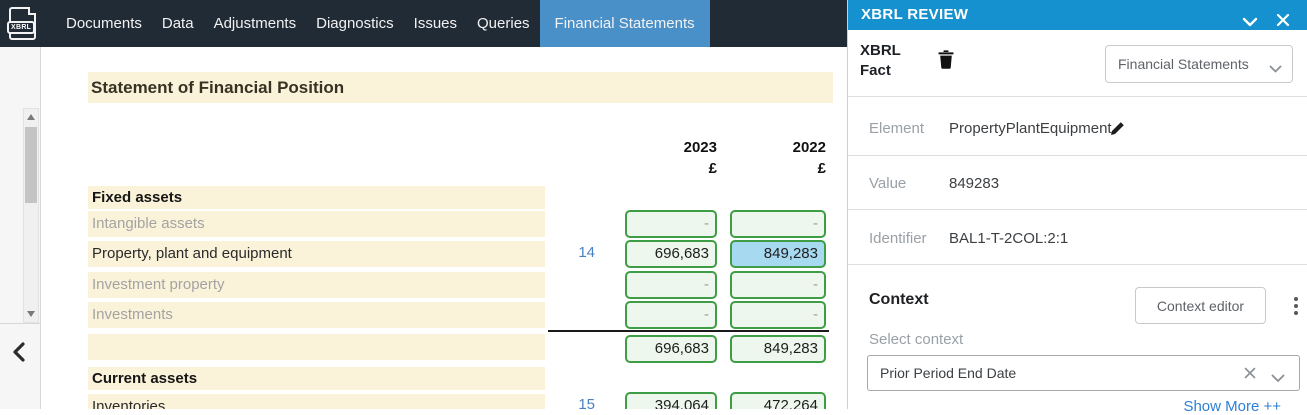 The width and height of the screenshot is (1307, 415). What do you see at coordinates (915, 14) in the screenshot?
I see `panel-title: XBRL REVIEW` at bounding box center [915, 14].